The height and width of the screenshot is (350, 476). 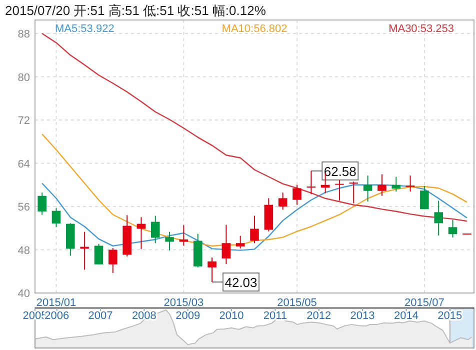 What do you see at coordinates (135, 10) in the screenshot?
I see `chart-title: 2015/07/20 开:51 高:51 低:51 收:51 幅:0.12%` at bounding box center [135, 10].